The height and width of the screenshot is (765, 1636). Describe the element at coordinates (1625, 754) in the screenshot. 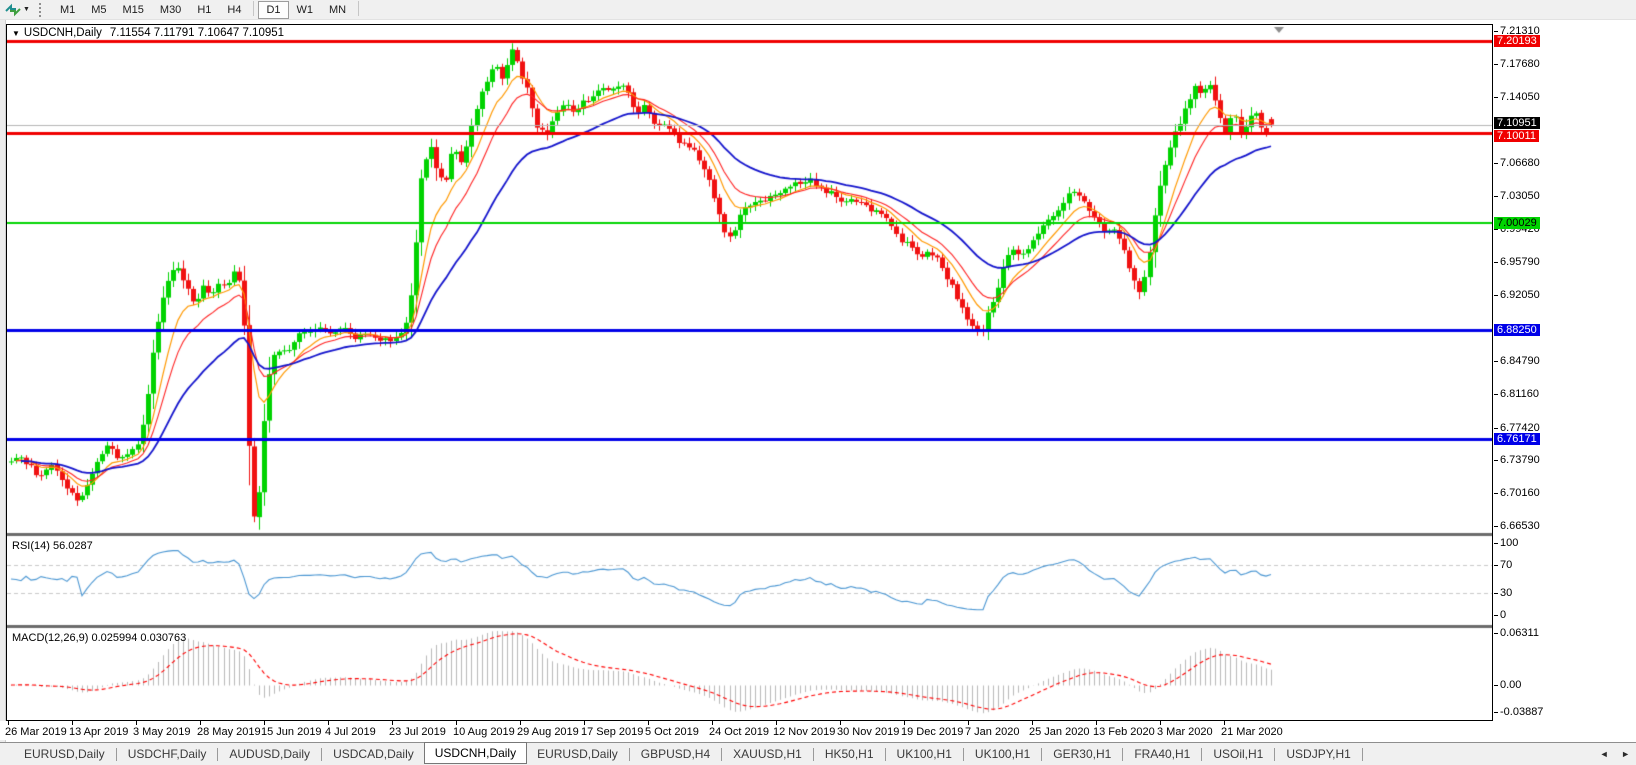

I see `tabs-scroll-right-icon: ►` at that location.